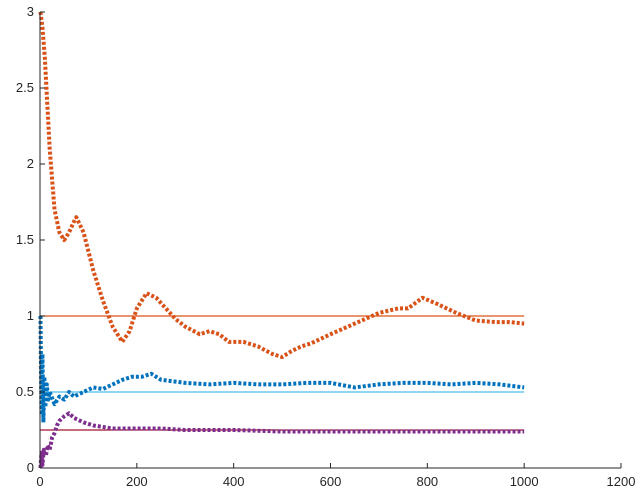  I want to click on y-axis-ticks: 0 0.5 1 1.5 2 2.5 3, so click(30, 239).